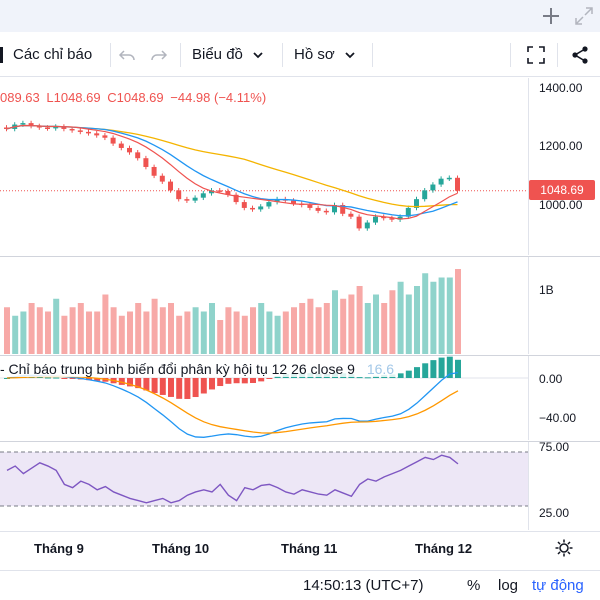 Image resolution: width=600 pixels, height=600 pixels. I want to click on expand-icon, so click(584, 16).